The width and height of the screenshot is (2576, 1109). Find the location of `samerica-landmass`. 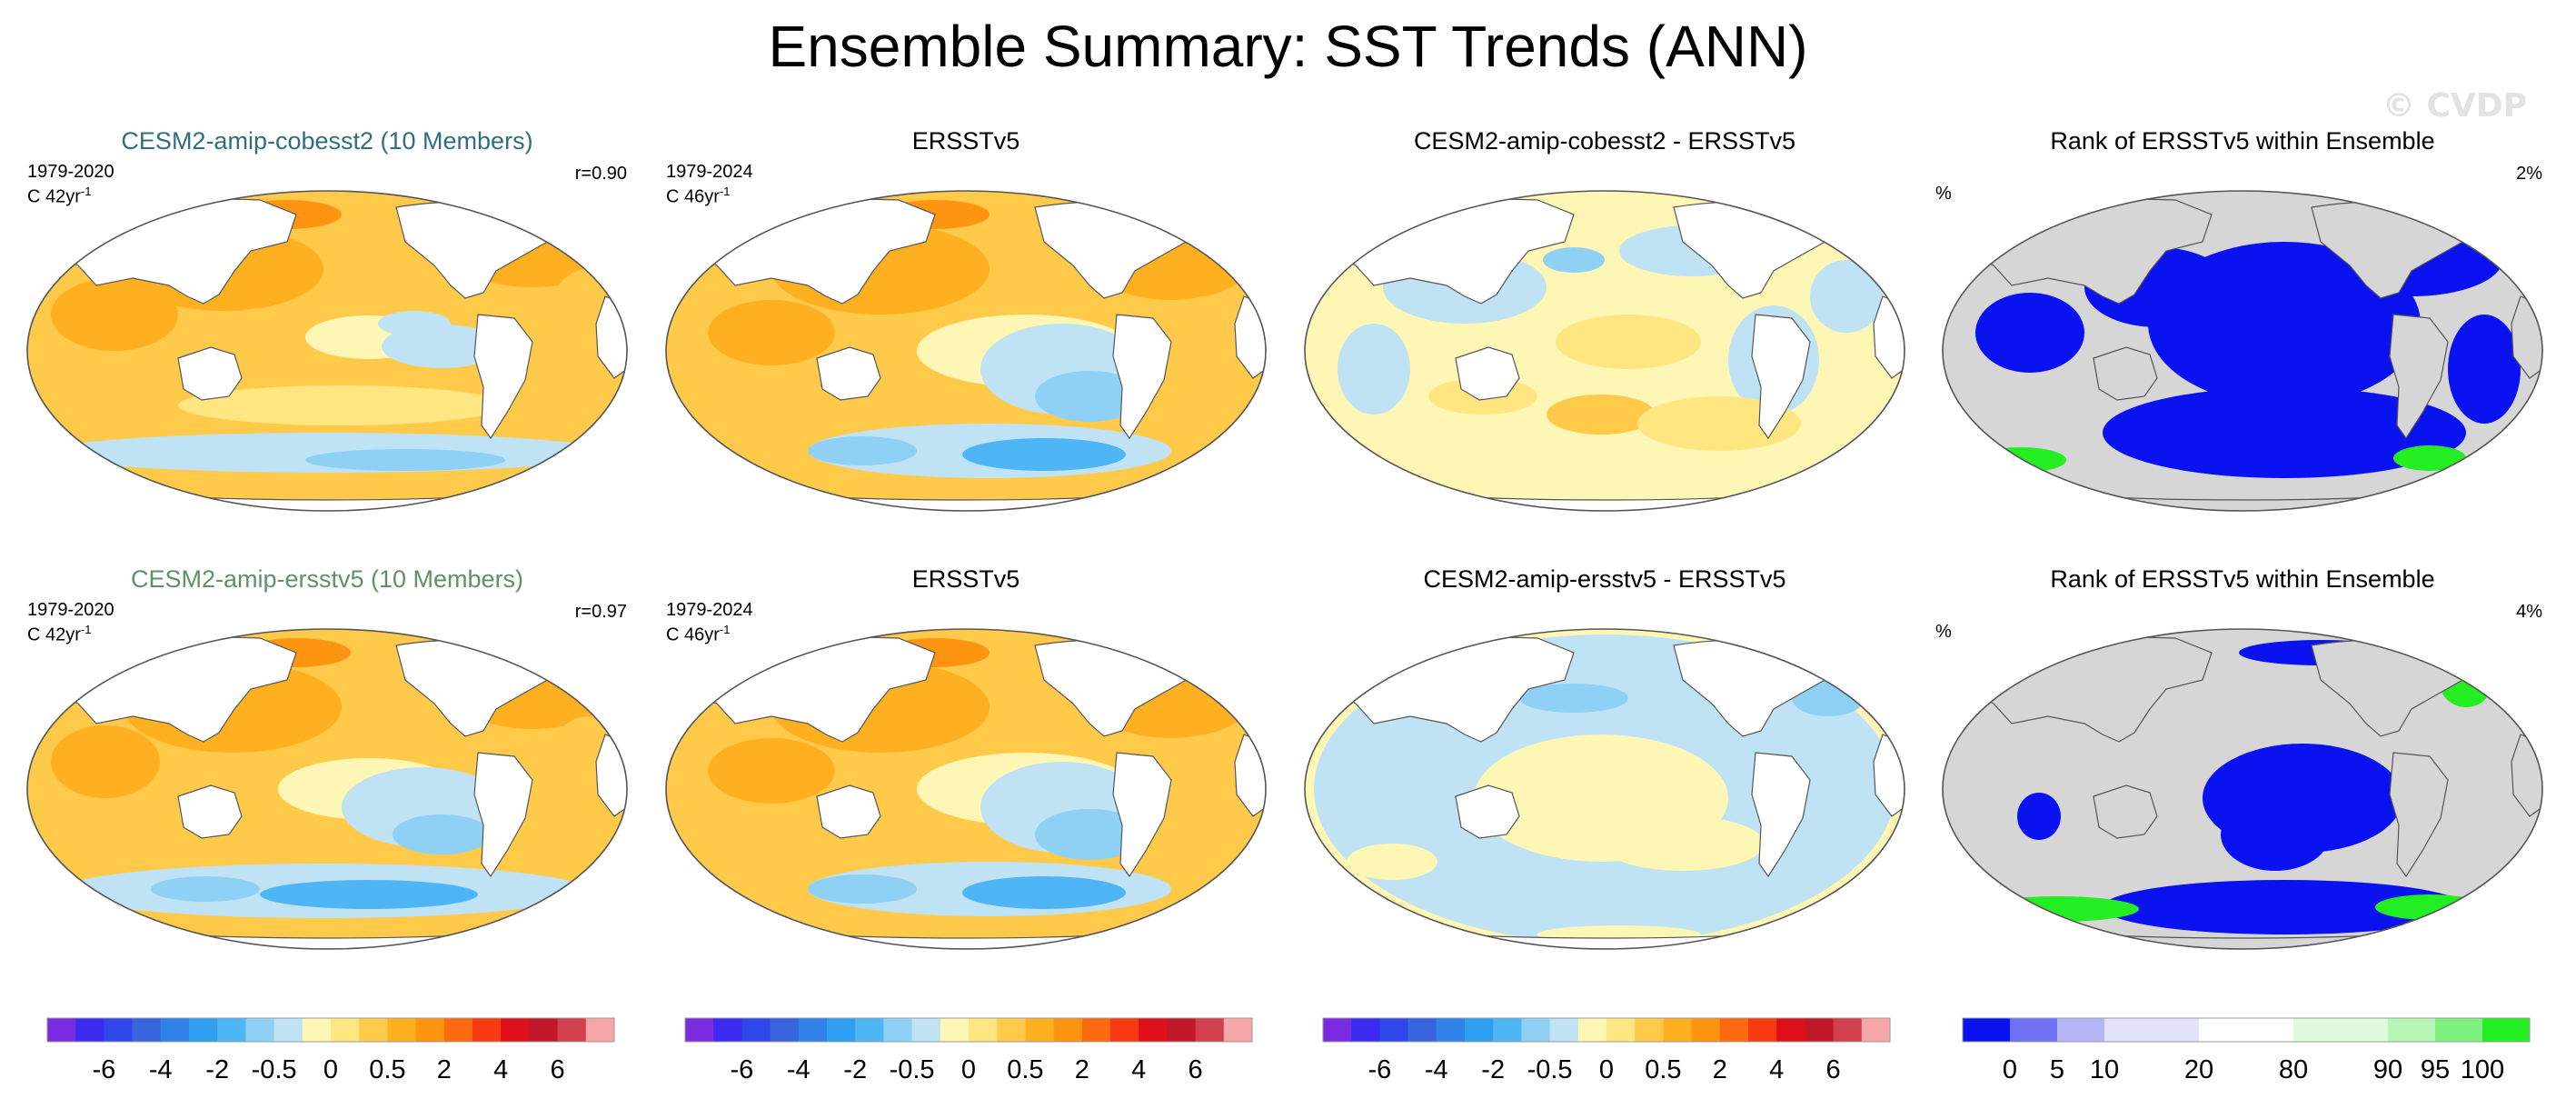

samerica-landmass is located at coordinates (1142, 377).